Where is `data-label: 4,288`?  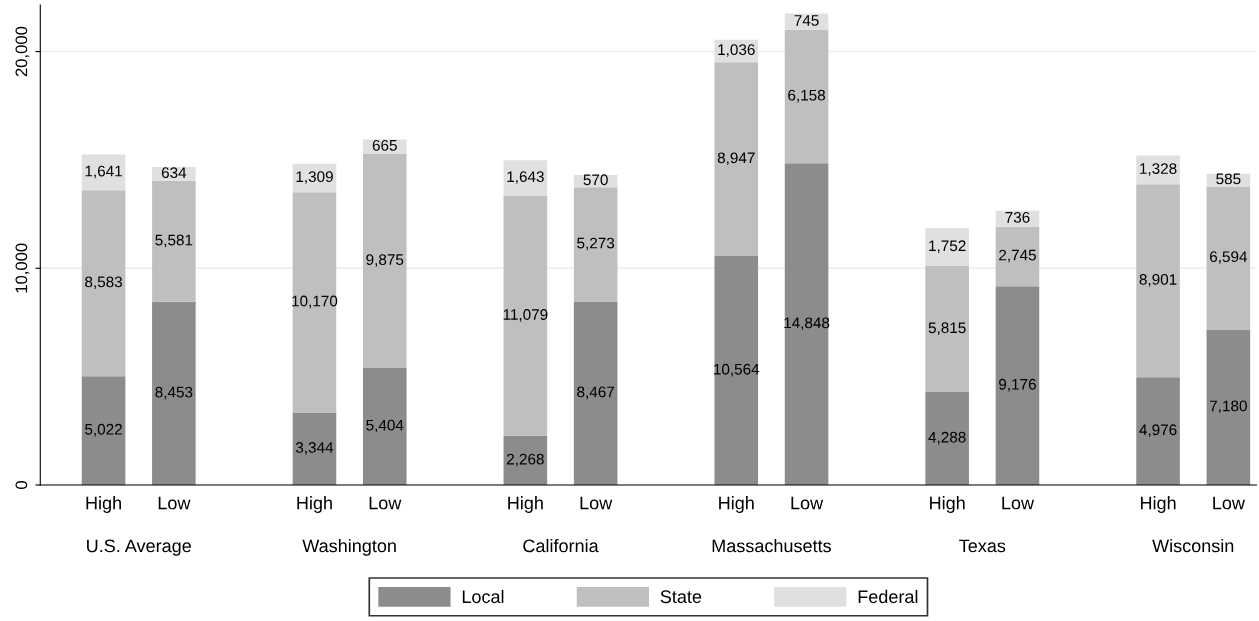 data-label: 4,288 is located at coordinates (947, 438).